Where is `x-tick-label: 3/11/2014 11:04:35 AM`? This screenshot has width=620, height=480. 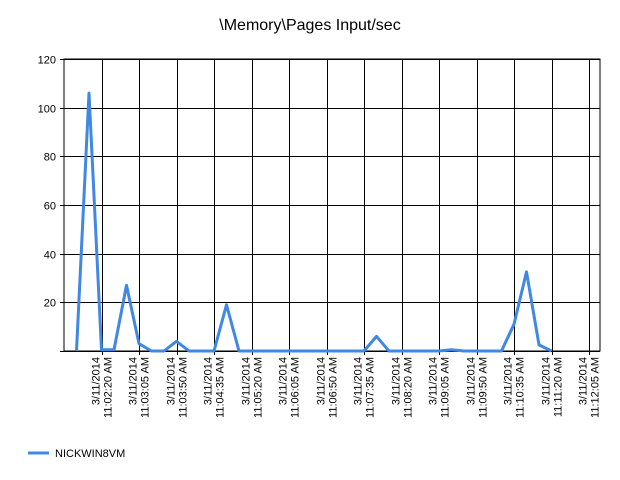 x-tick-label: 3/11/2014 11:04:35 AM is located at coordinates (215, 387).